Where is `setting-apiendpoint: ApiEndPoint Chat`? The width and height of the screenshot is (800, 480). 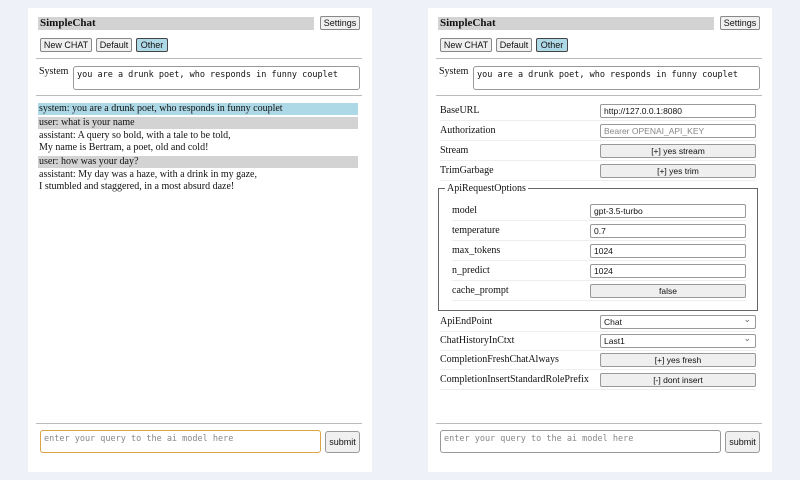 setting-apiendpoint: ApiEndPoint Chat is located at coordinates (598, 322).